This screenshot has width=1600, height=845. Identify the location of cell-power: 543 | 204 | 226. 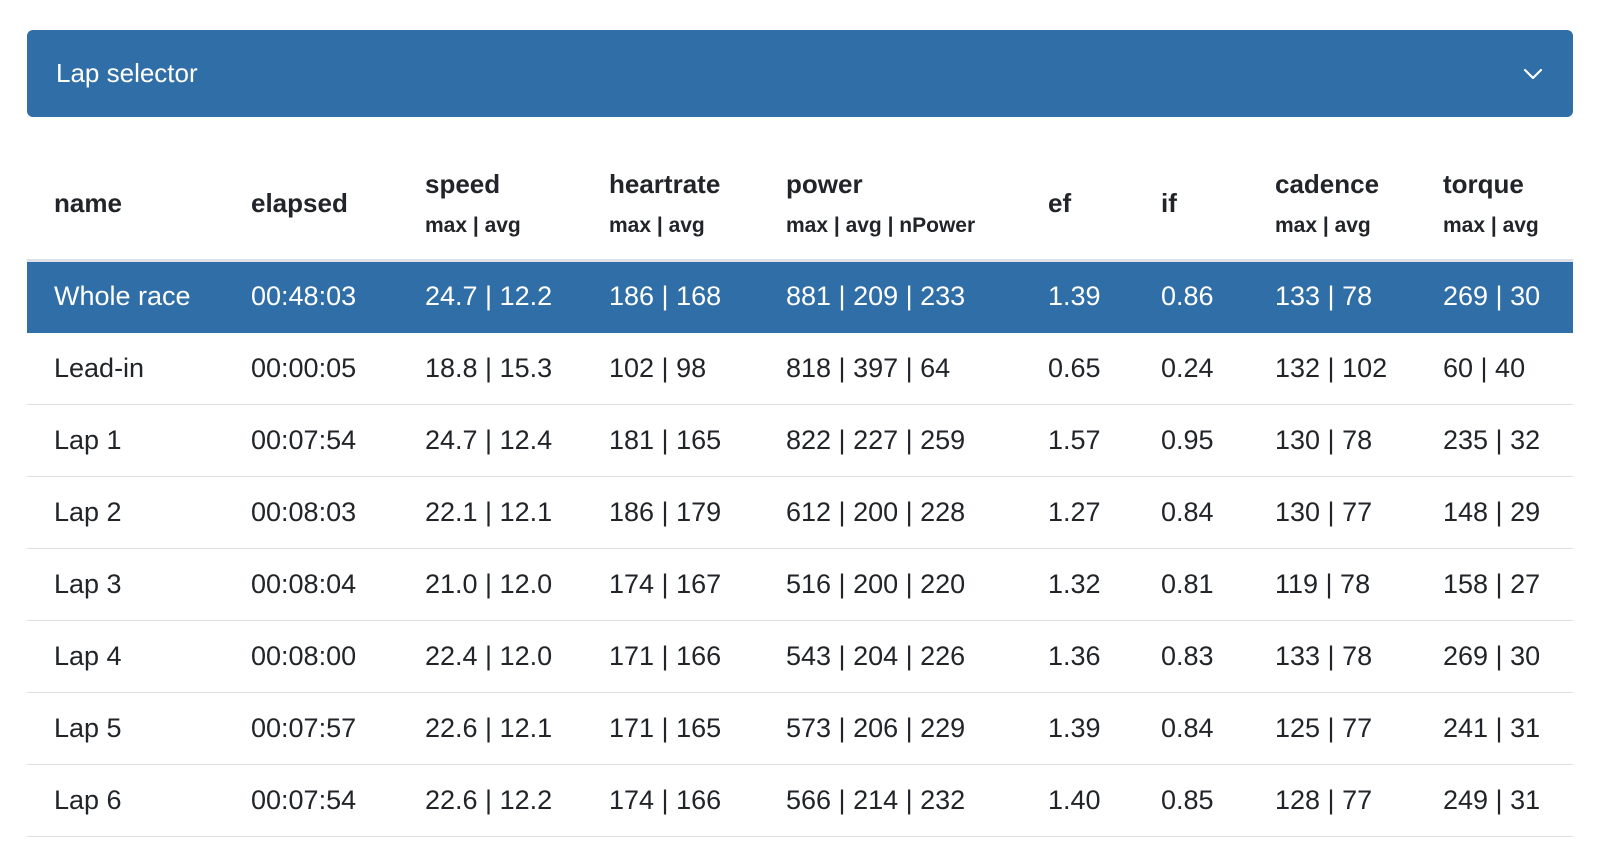
(890, 656).